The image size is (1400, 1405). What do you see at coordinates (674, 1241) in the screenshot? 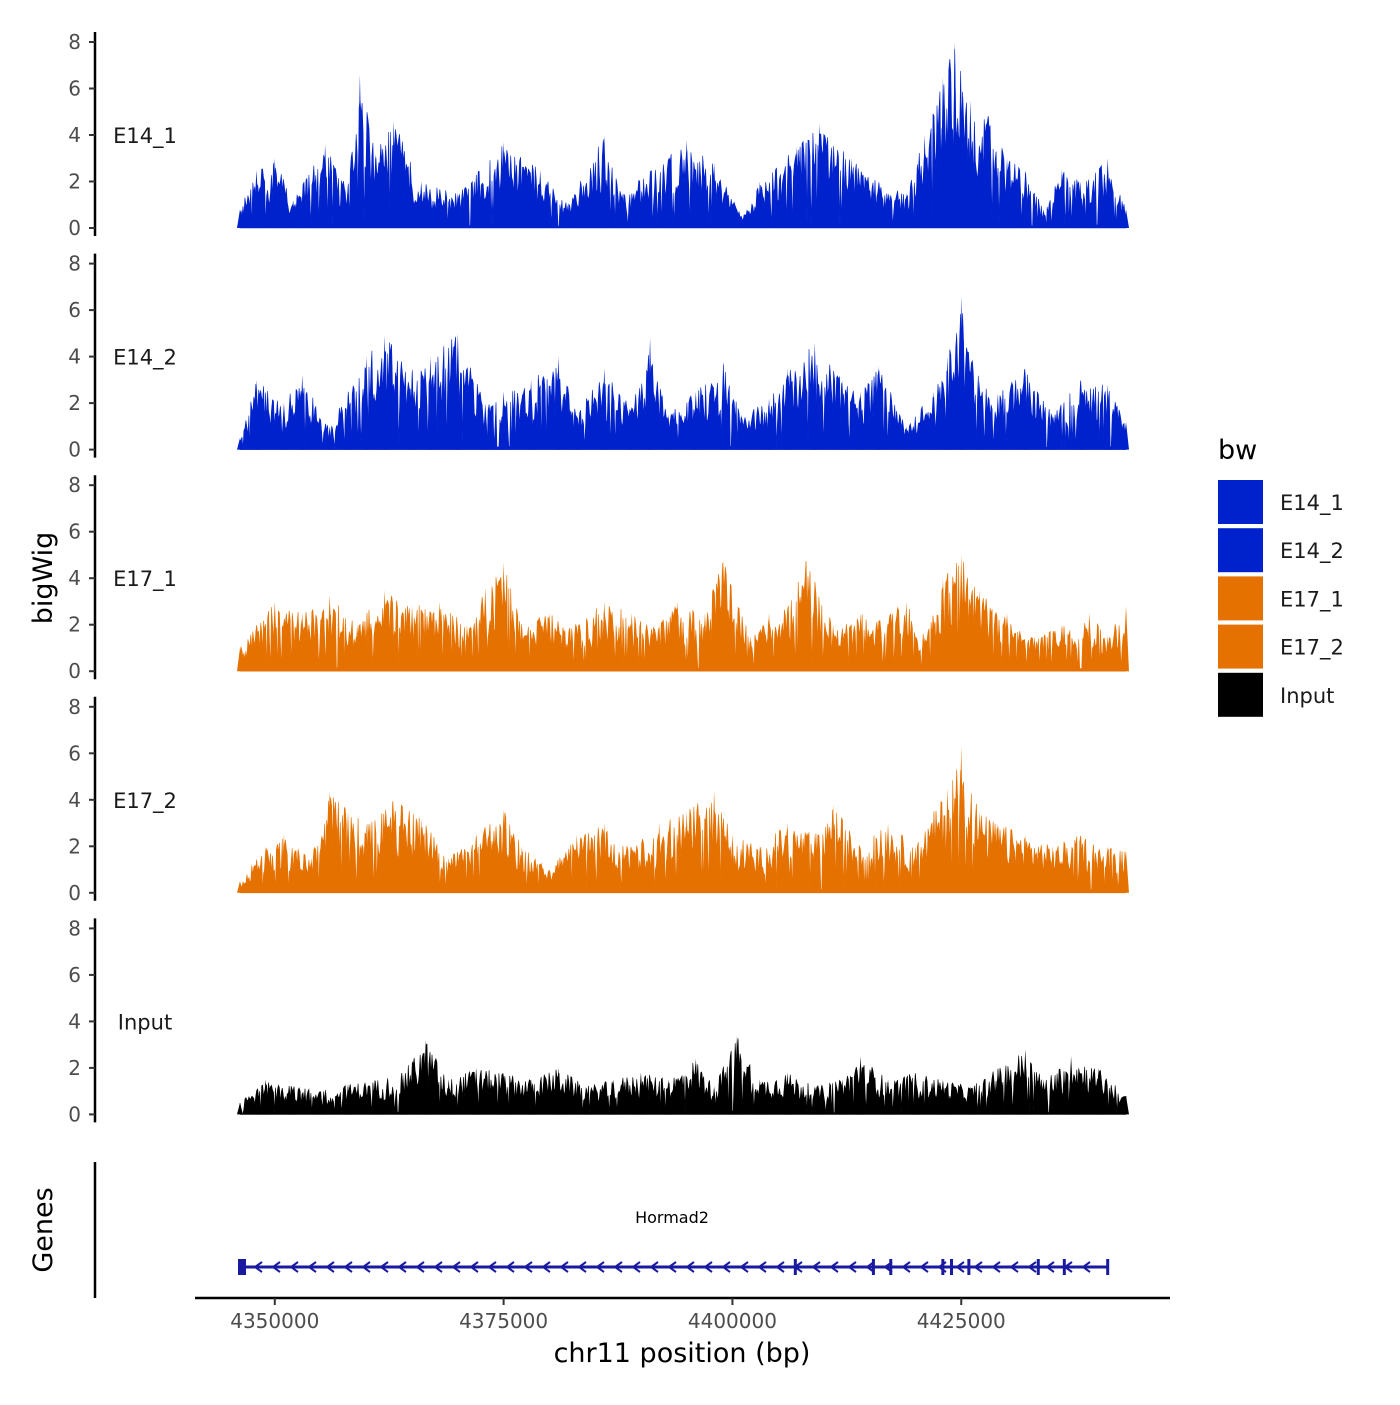
I see `gene-items: Hormad2` at bounding box center [674, 1241].